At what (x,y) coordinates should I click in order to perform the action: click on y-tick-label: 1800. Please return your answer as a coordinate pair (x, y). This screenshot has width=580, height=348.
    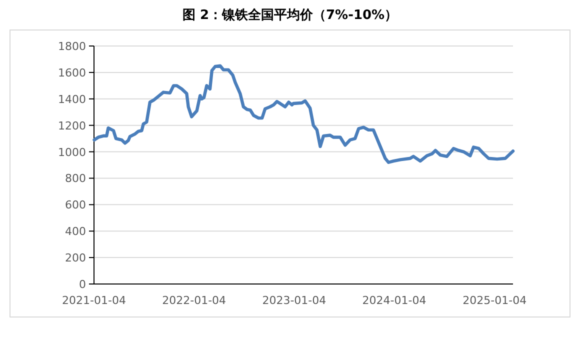
    Looking at the image, I should click on (72, 46).